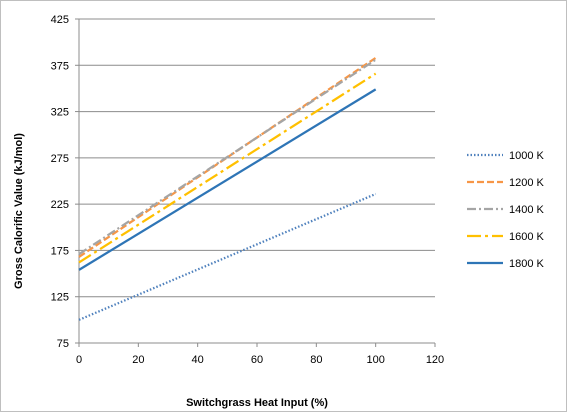 This screenshot has height=412, width=567. I want to click on legend-label: 1400 K, so click(527, 210).